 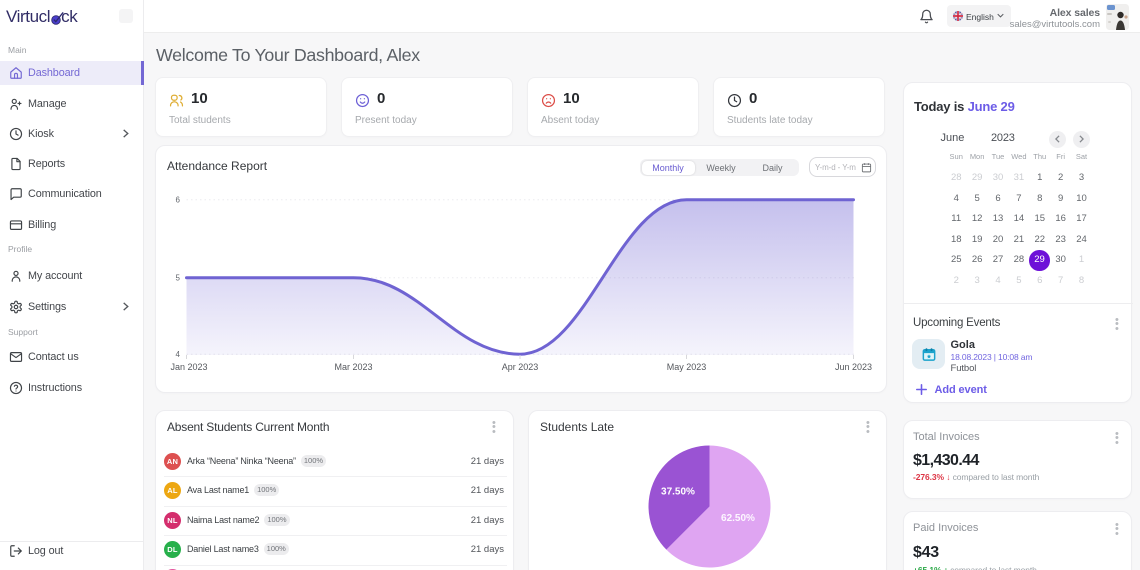 I want to click on svg-text: May 2023, so click(x=687, y=367).